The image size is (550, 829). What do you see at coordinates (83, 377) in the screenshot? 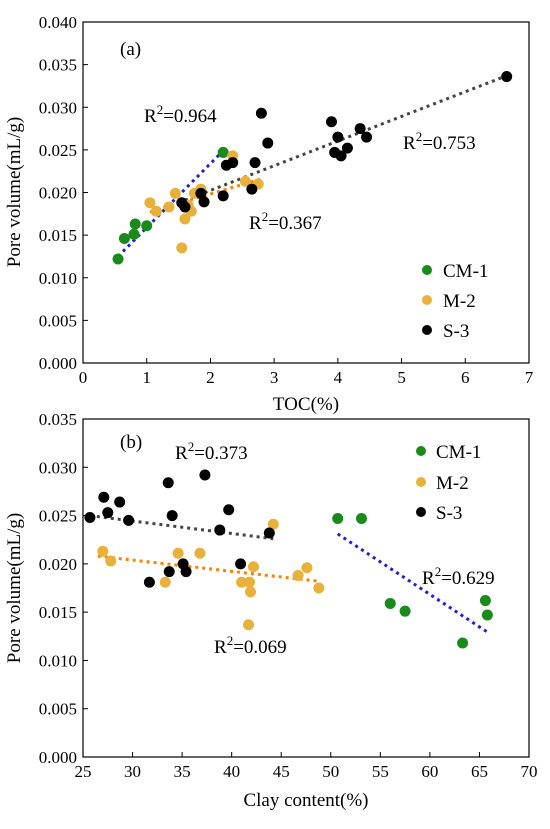
I see `x-tick-label: 0` at bounding box center [83, 377].